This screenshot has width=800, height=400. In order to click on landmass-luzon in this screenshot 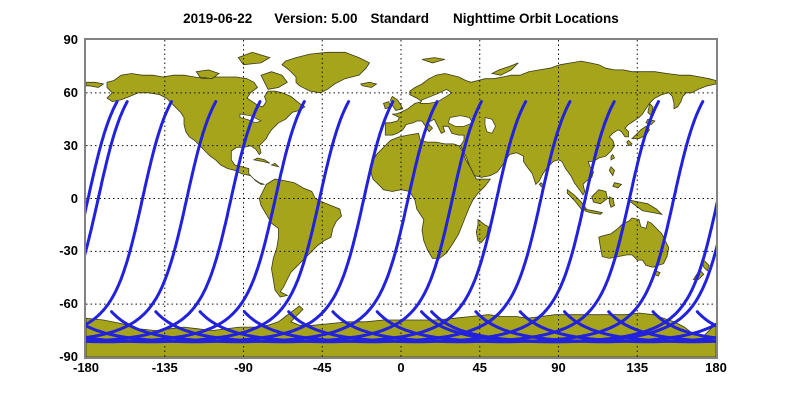, I will do `click(611, 171)`.